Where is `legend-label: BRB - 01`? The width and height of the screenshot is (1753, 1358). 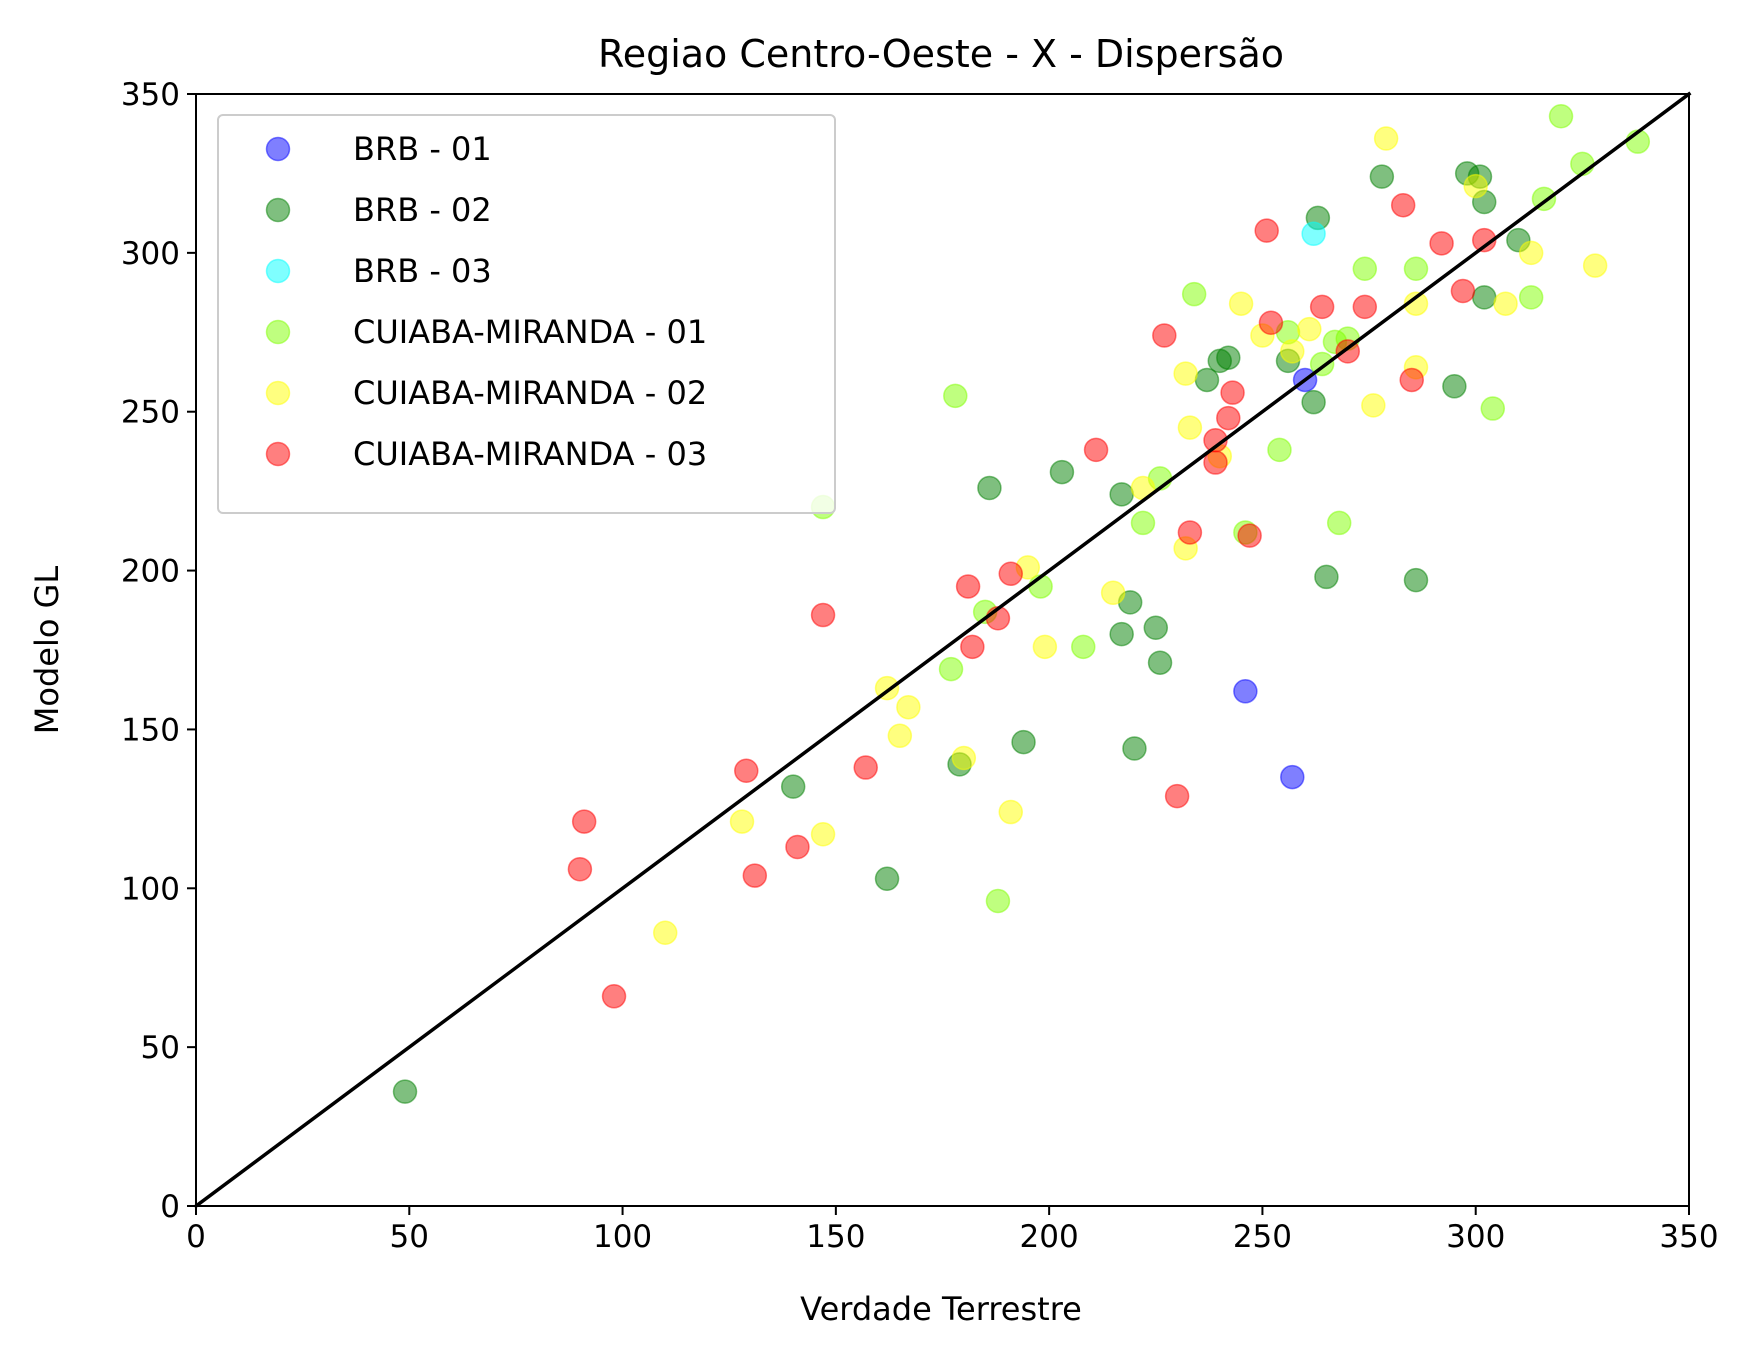 legend-label: BRB - 01 is located at coordinates (422, 149).